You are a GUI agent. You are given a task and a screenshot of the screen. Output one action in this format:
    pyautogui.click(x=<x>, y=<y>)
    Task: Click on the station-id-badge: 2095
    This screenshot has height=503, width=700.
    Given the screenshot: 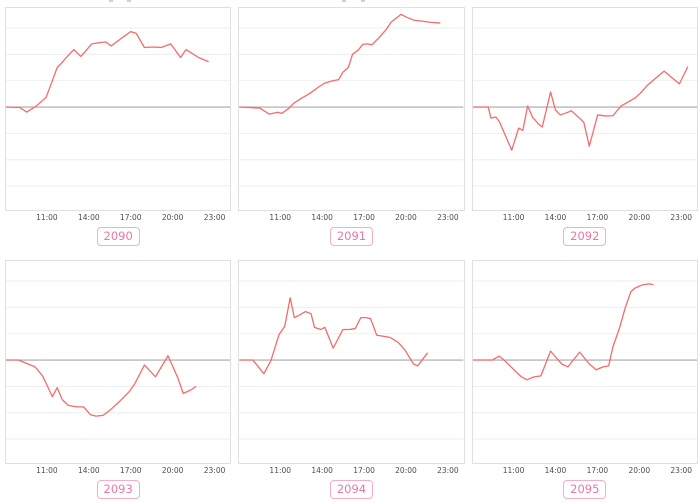 What is the action you would take?
    pyautogui.click(x=585, y=489)
    